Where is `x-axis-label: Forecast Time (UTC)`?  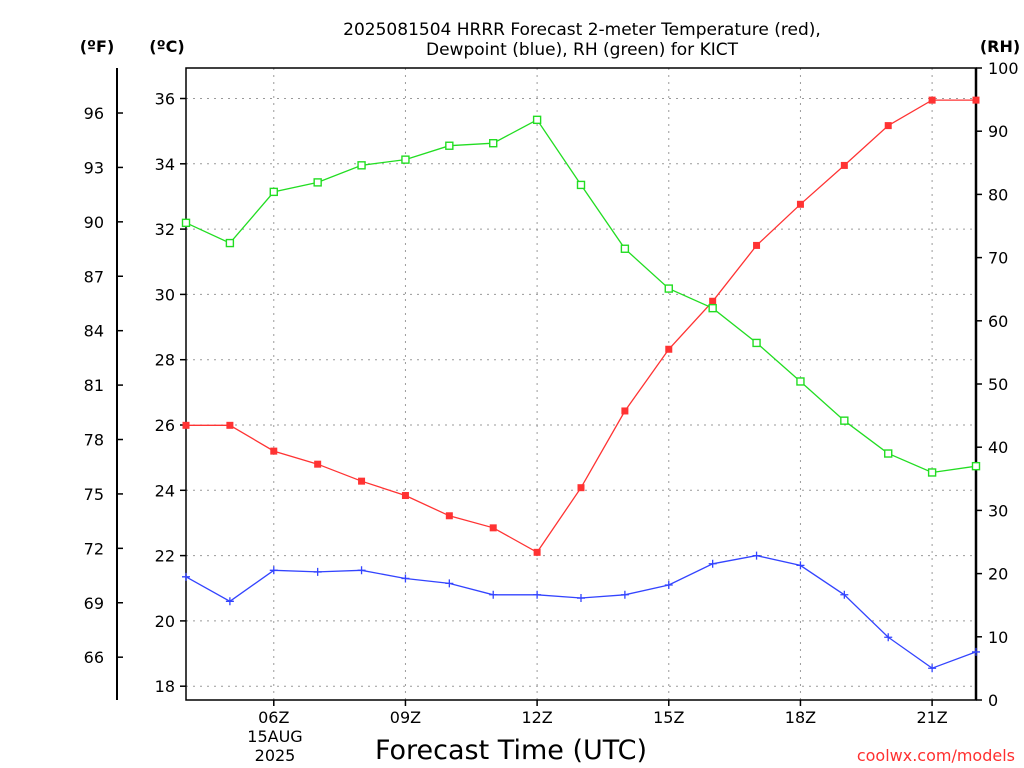
x-axis-label: Forecast Time (UTC) is located at coordinates (511, 750).